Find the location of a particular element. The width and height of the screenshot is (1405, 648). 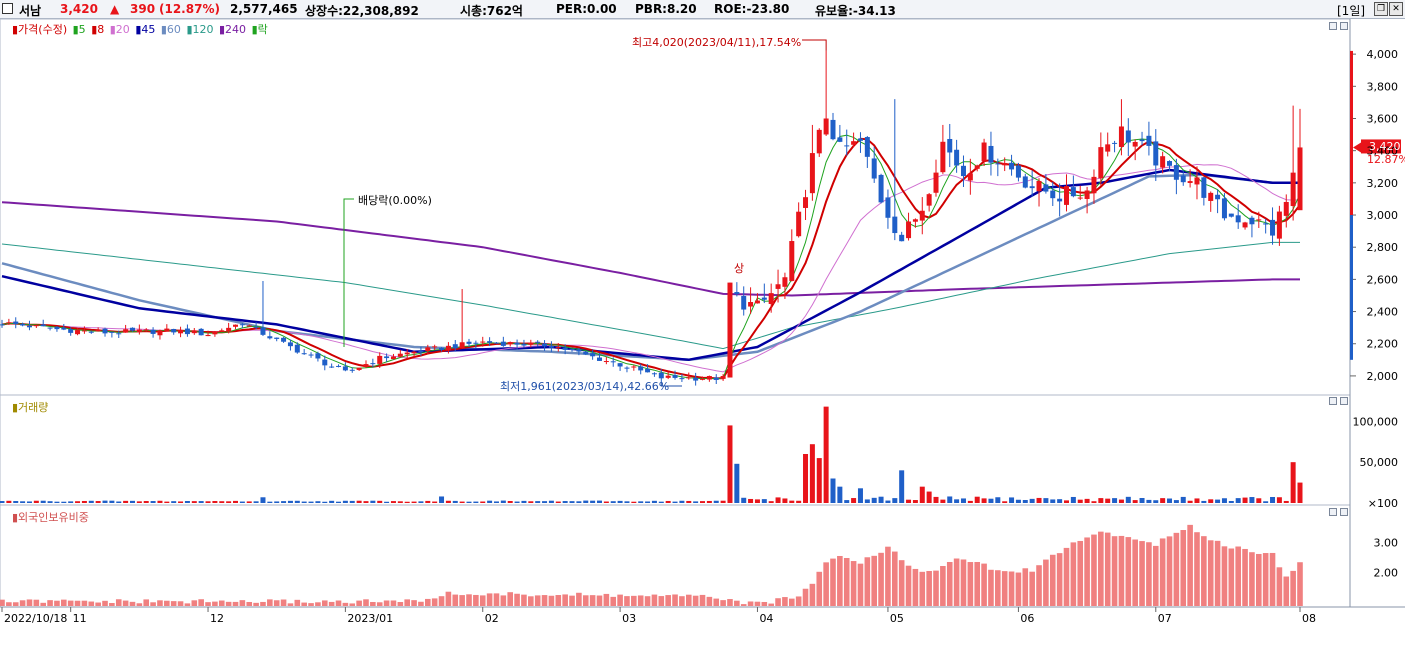

pane-minimize-icon is located at coordinates (1333, 26).